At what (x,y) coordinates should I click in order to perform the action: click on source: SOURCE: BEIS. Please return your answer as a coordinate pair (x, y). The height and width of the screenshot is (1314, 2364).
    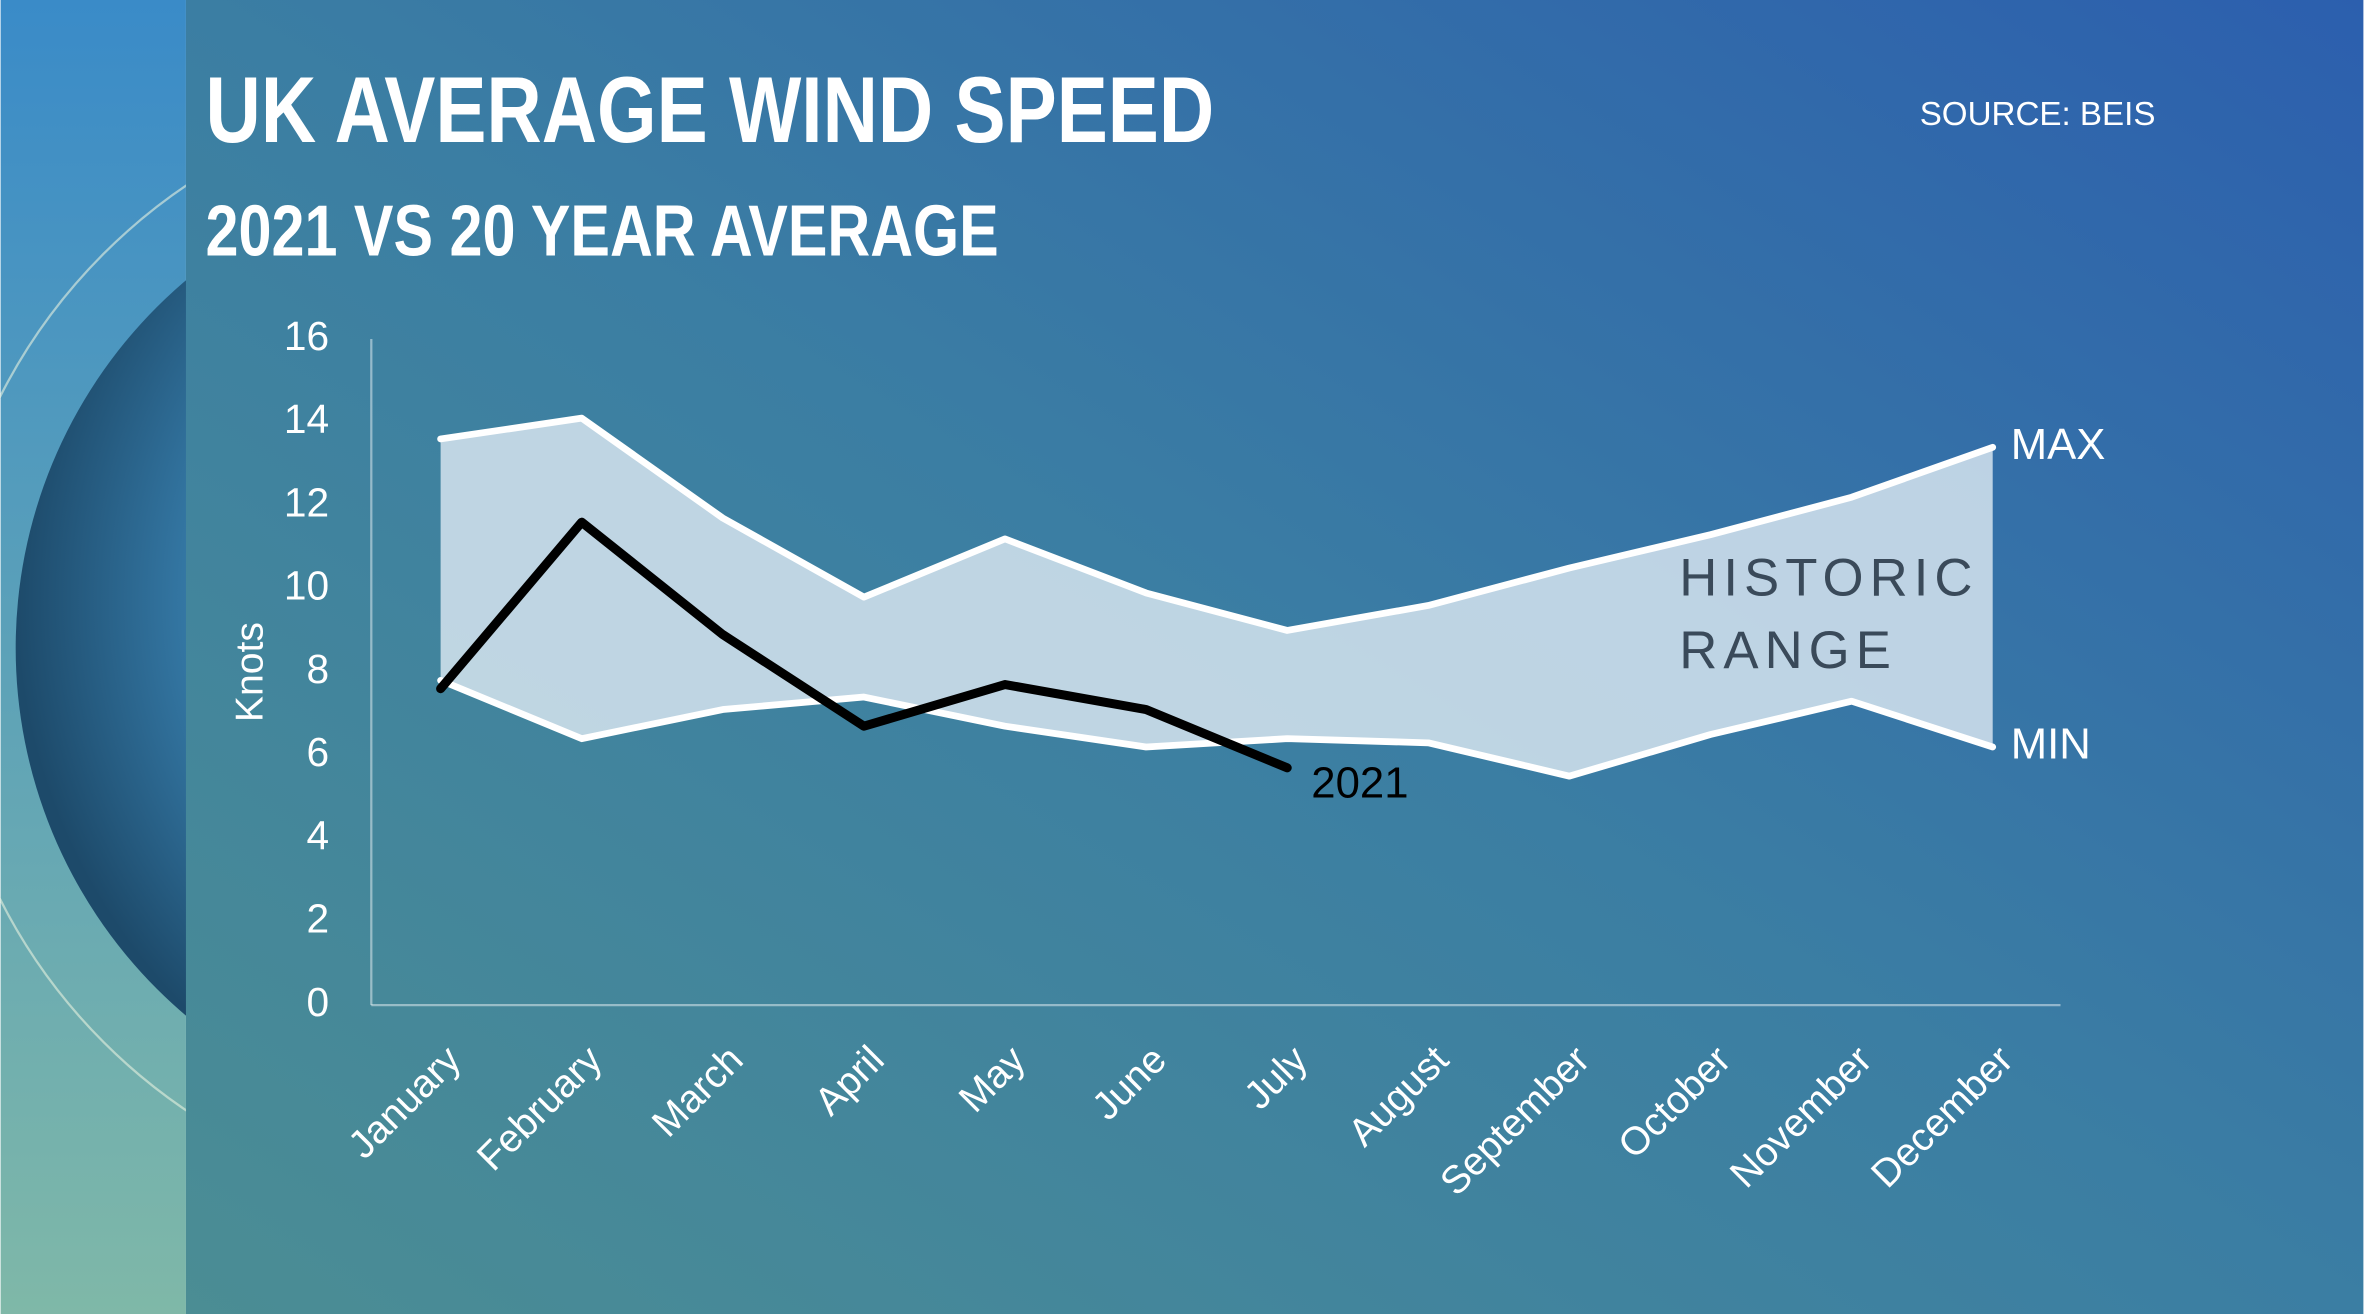
    Looking at the image, I should click on (2038, 114).